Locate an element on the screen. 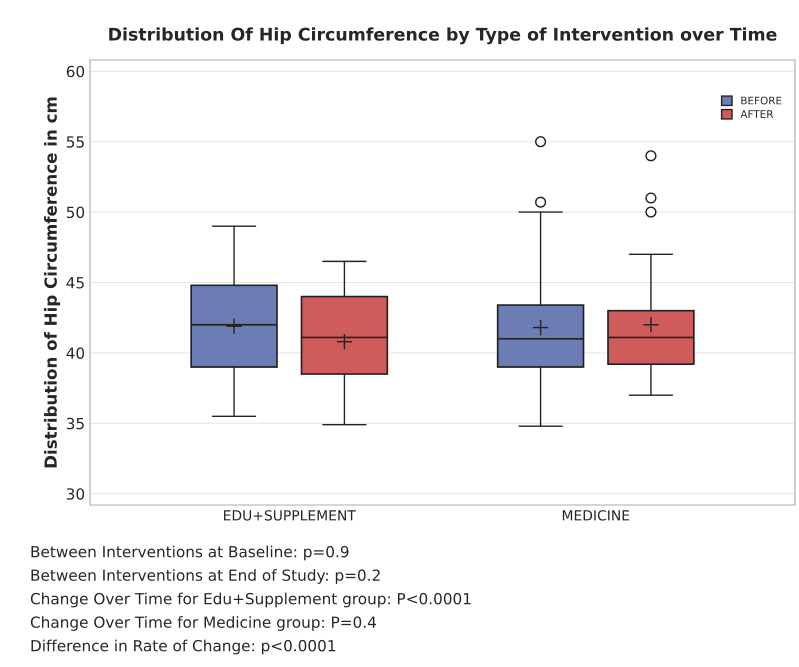 This screenshot has height=667, width=799. legend-label: BEFORE is located at coordinates (761, 100).